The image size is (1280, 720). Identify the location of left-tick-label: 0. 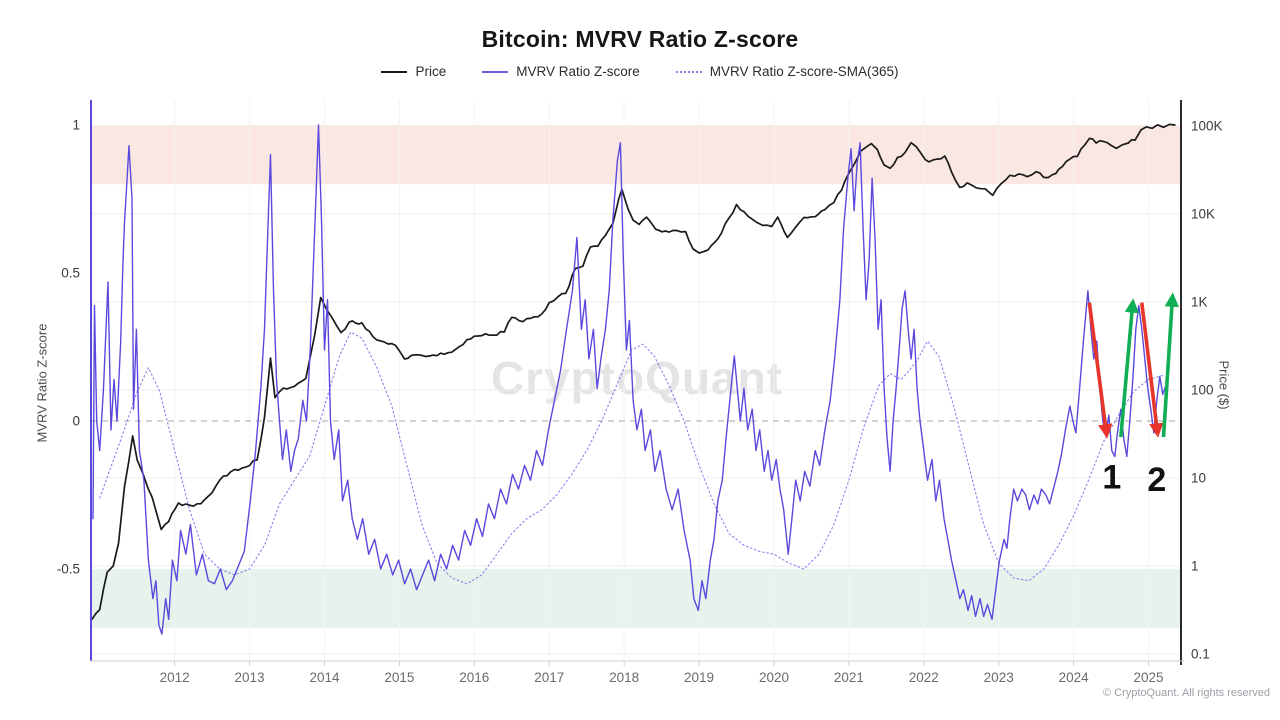
(76, 421).